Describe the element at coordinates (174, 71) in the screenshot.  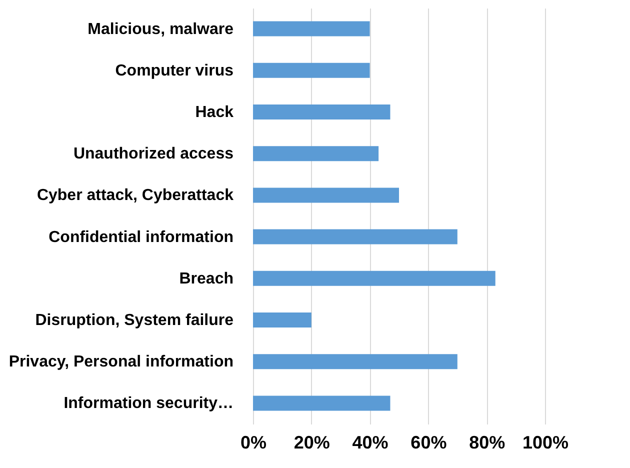
I see `y-tick-label: Computer virus` at that location.